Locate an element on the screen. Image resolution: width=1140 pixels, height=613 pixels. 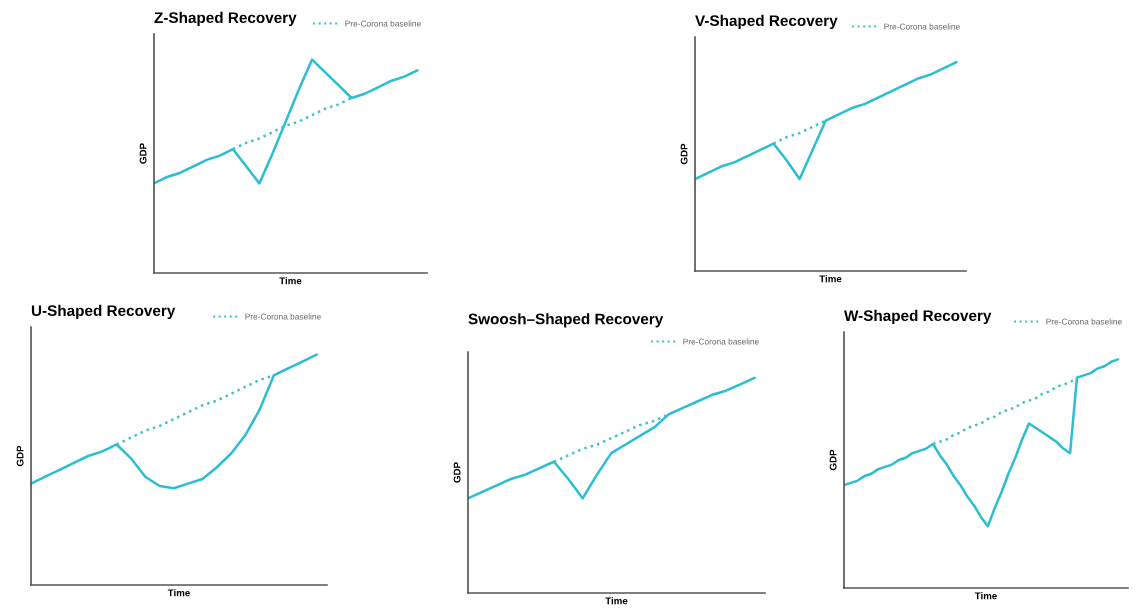
chart-title: Swoosh–Shaped Recovery is located at coordinates (566, 320).